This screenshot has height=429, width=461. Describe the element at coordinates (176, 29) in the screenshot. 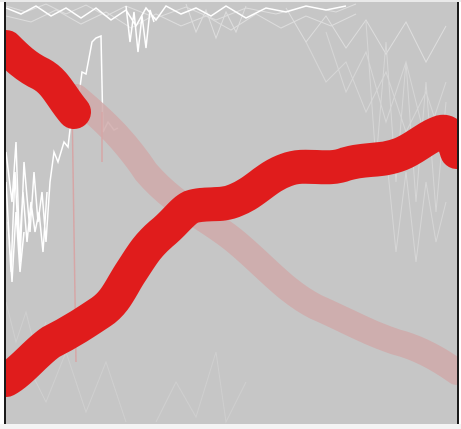

I see `white-noise-top-bright` at that location.